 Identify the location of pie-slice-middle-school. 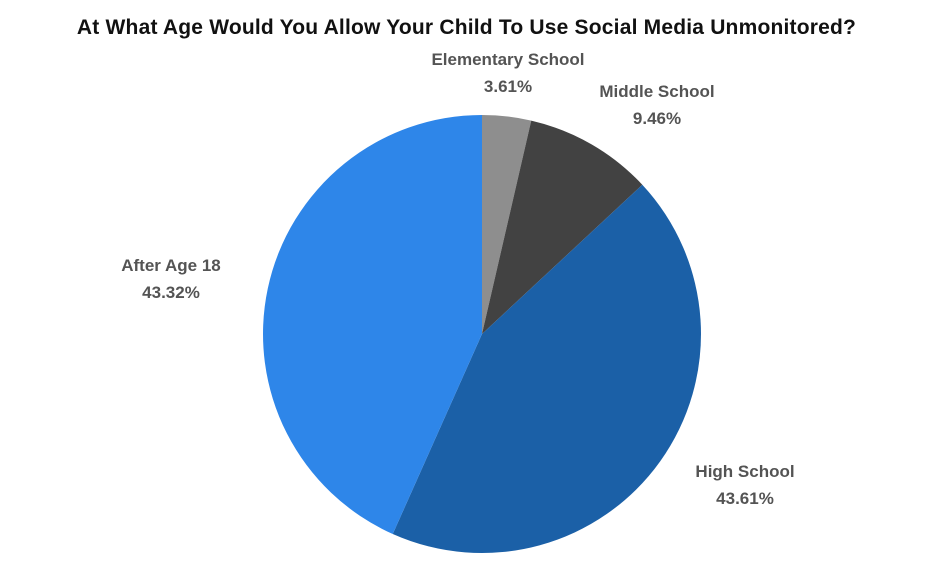
(562, 227).